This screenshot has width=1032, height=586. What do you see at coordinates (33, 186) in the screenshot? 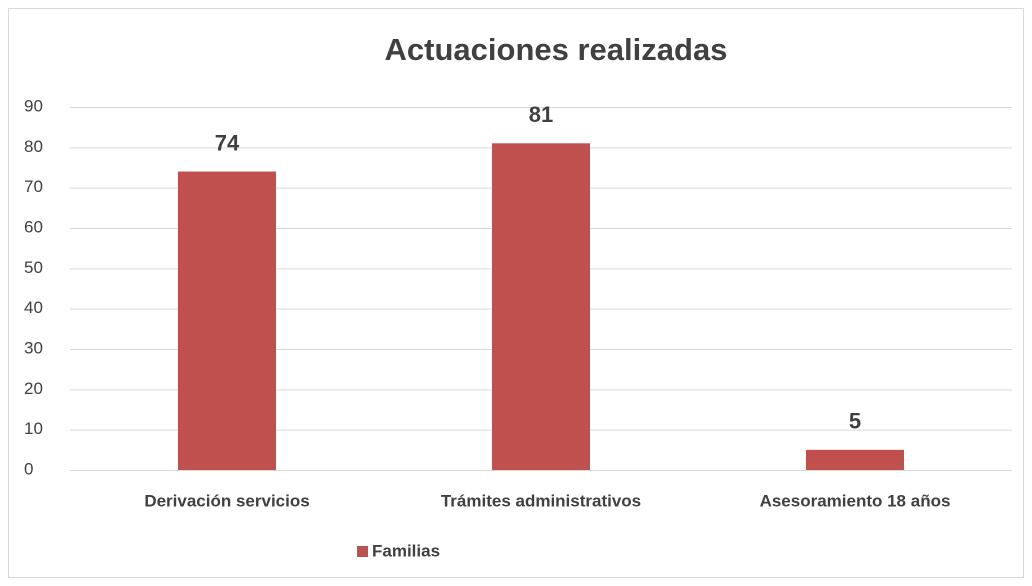
I see `y-tick-label: 70` at bounding box center [33, 186].